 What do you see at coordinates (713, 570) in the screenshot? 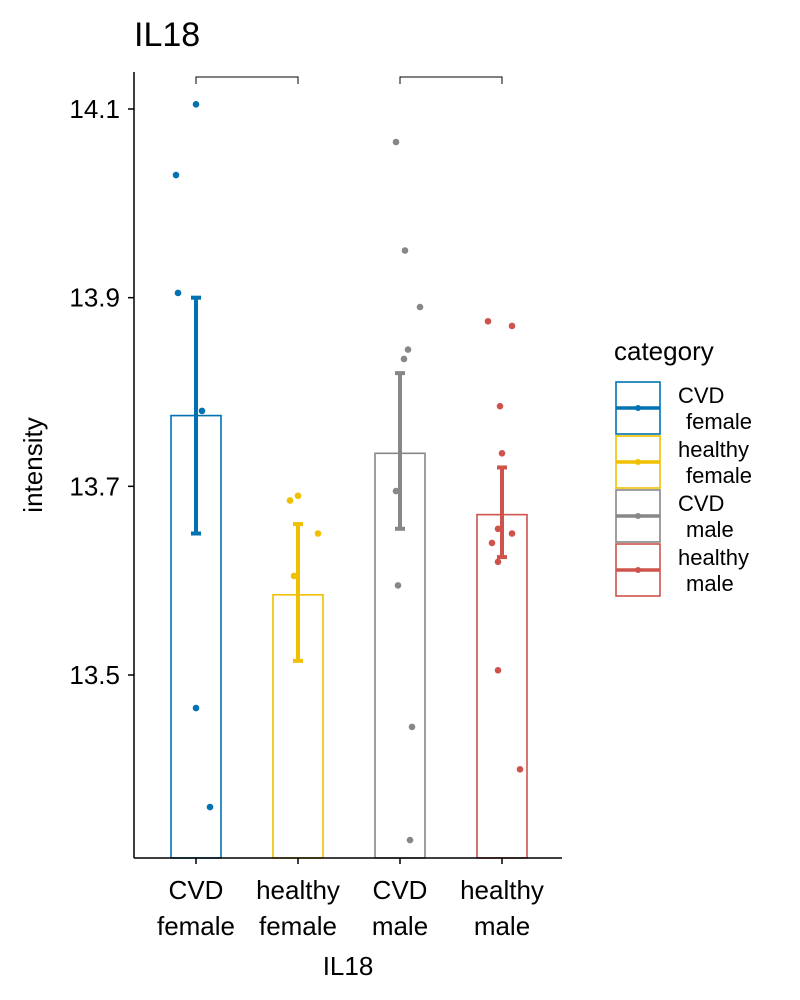
I see `legend-label: healthy male` at bounding box center [713, 570].